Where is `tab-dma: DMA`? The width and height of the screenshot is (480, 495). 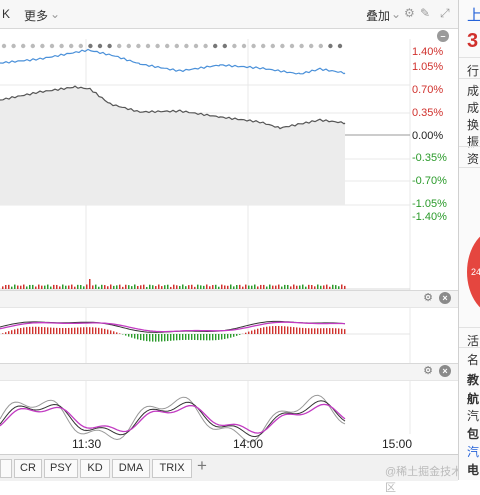 tab-dma: DMA is located at coordinates (131, 468).